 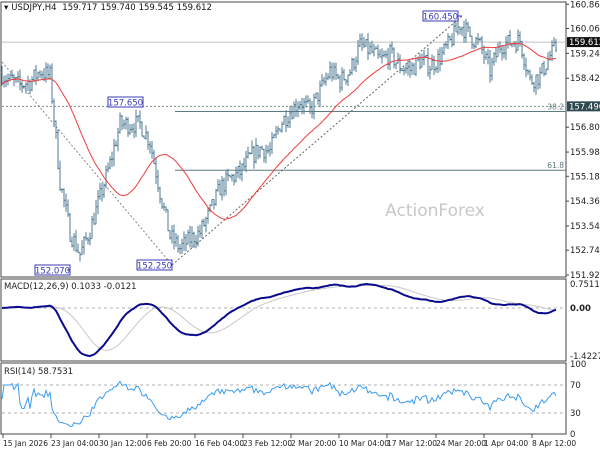 What do you see at coordinates (80, 8) in the screenshot?
I see `open-value: 159.717` at bounding box center [80, 8].